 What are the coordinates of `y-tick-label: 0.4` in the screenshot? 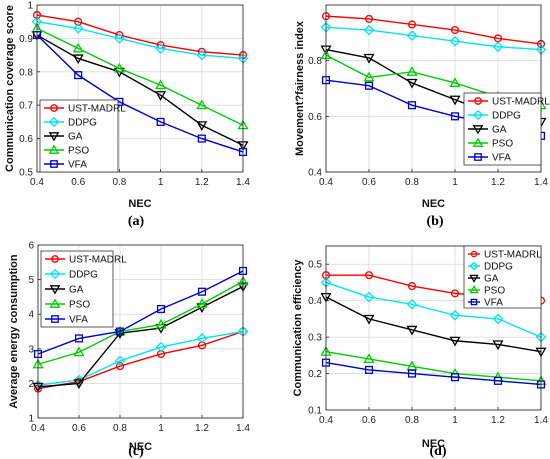 It's located at (315, 301).